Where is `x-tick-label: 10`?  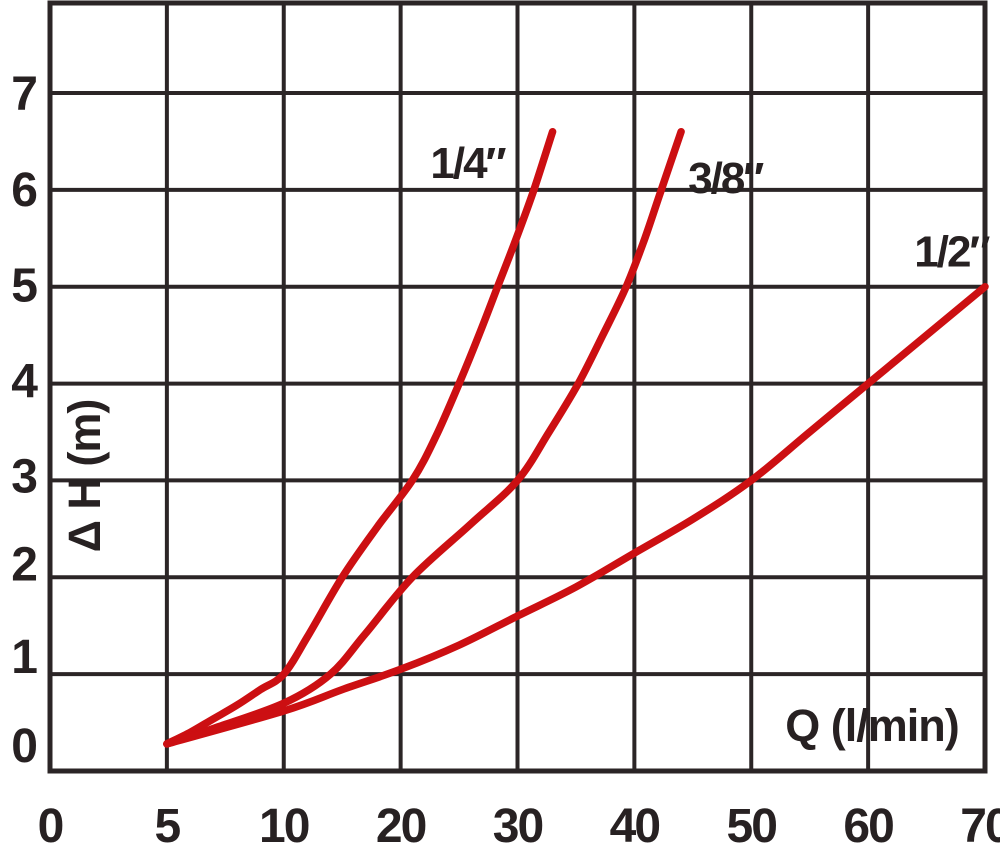 x-tick-label: 10 is located at coordinates (284, 821).